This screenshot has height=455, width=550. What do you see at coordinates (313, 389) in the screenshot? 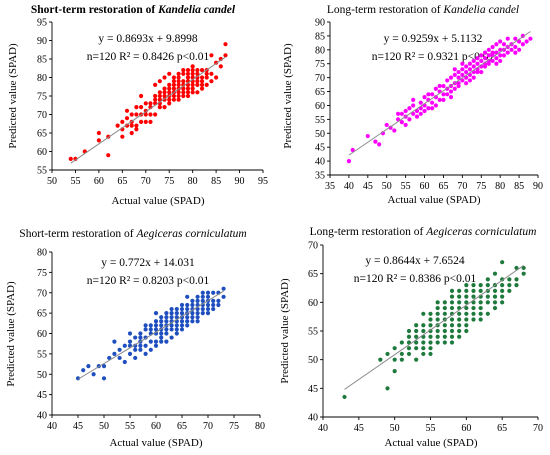
I see `y-tick-label: 45` at bounding box center [313, 389].